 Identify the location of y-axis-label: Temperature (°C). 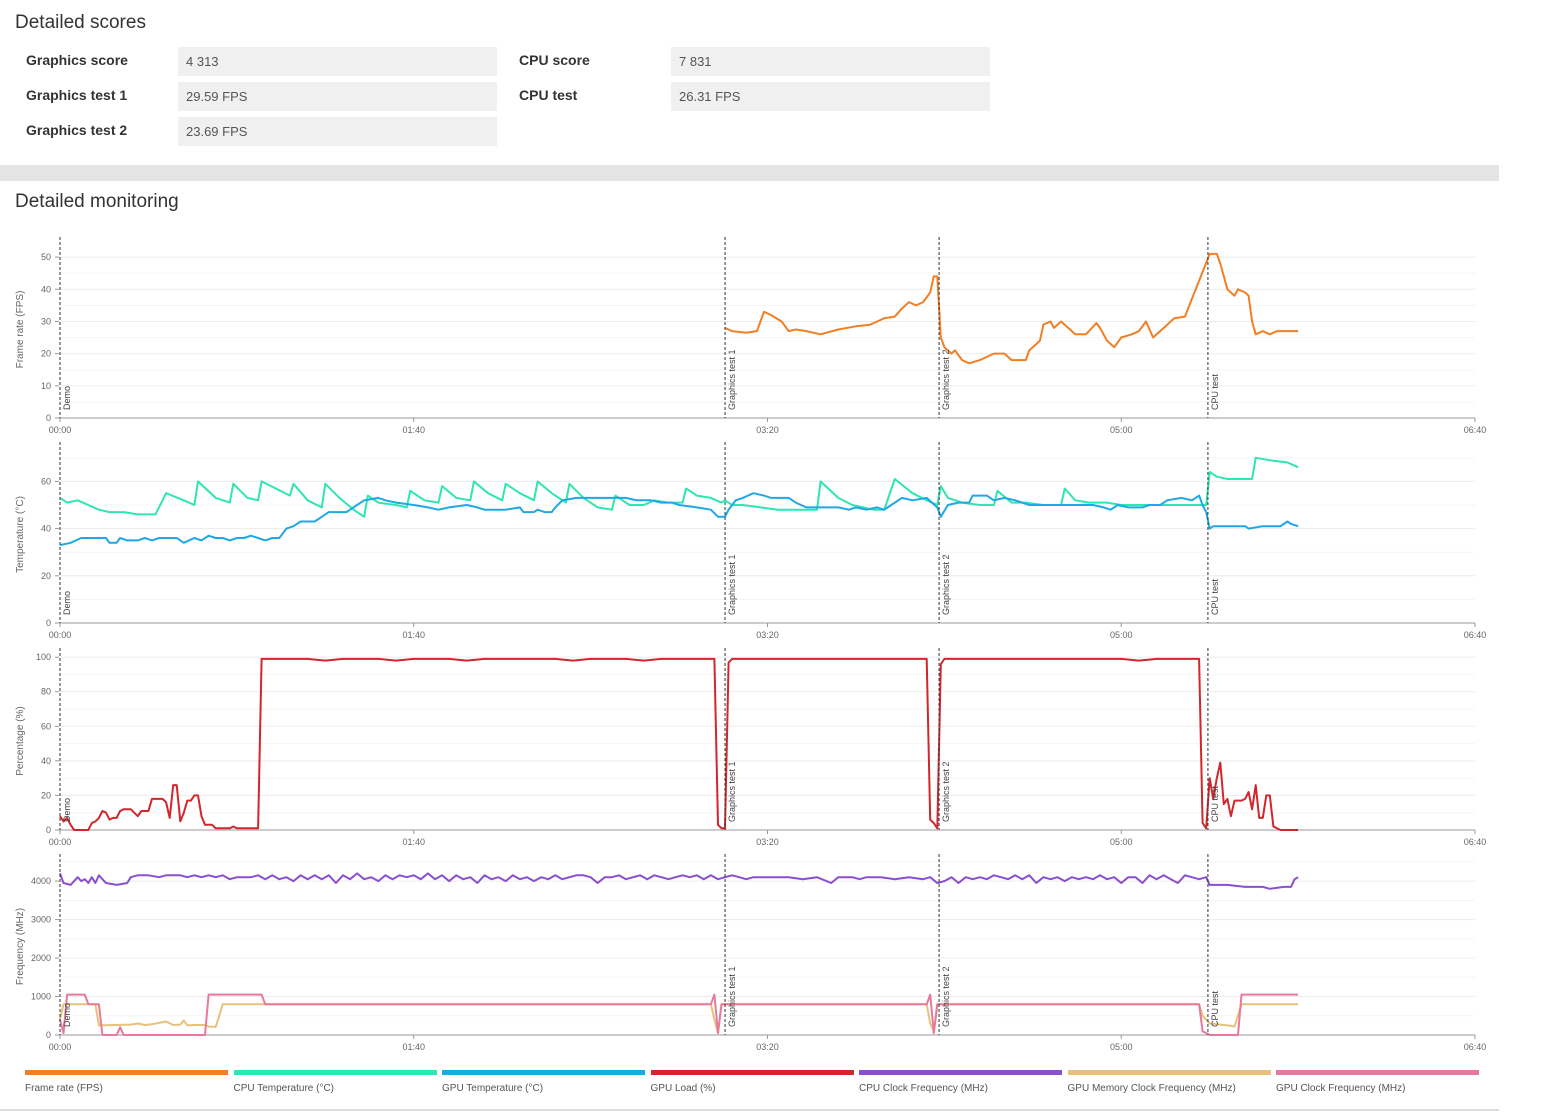
(20, 534).